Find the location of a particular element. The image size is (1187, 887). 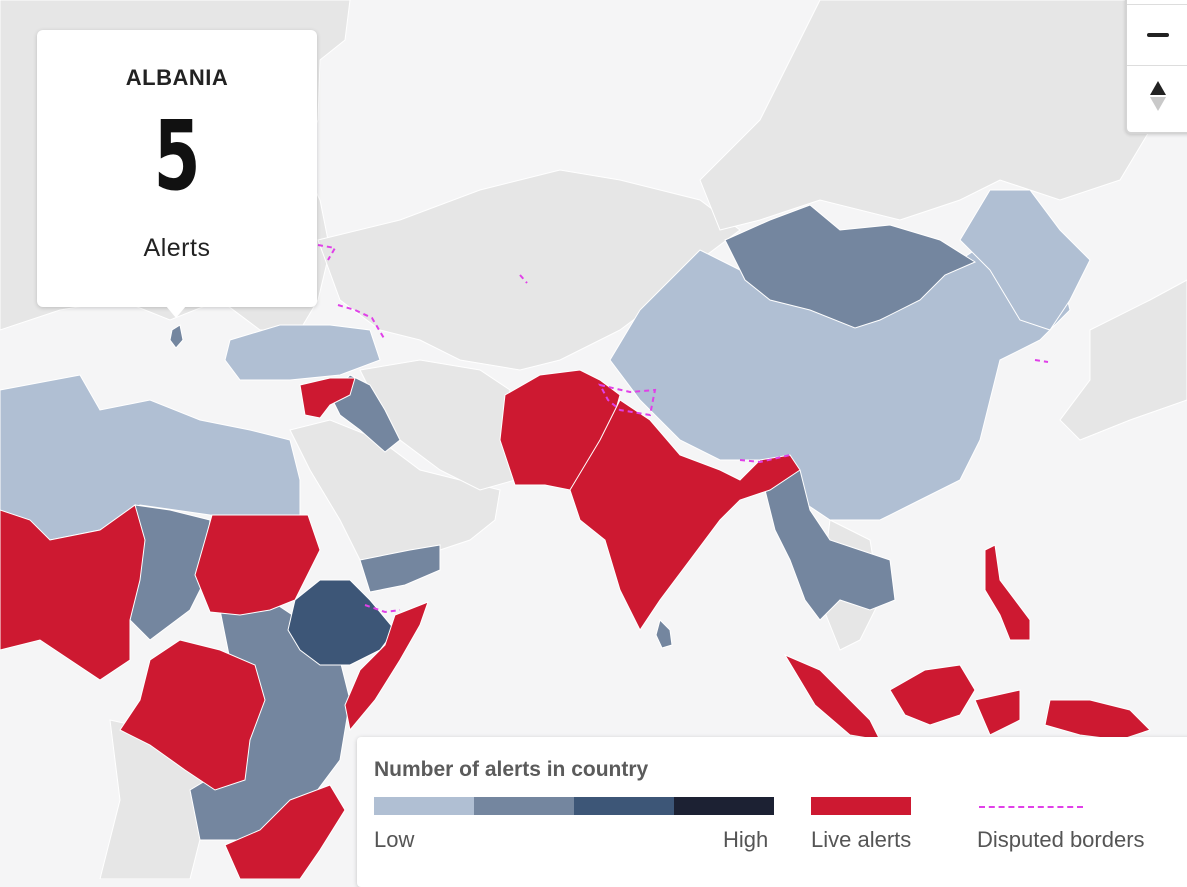

region-indonesia is located at coordinates (967, 697).